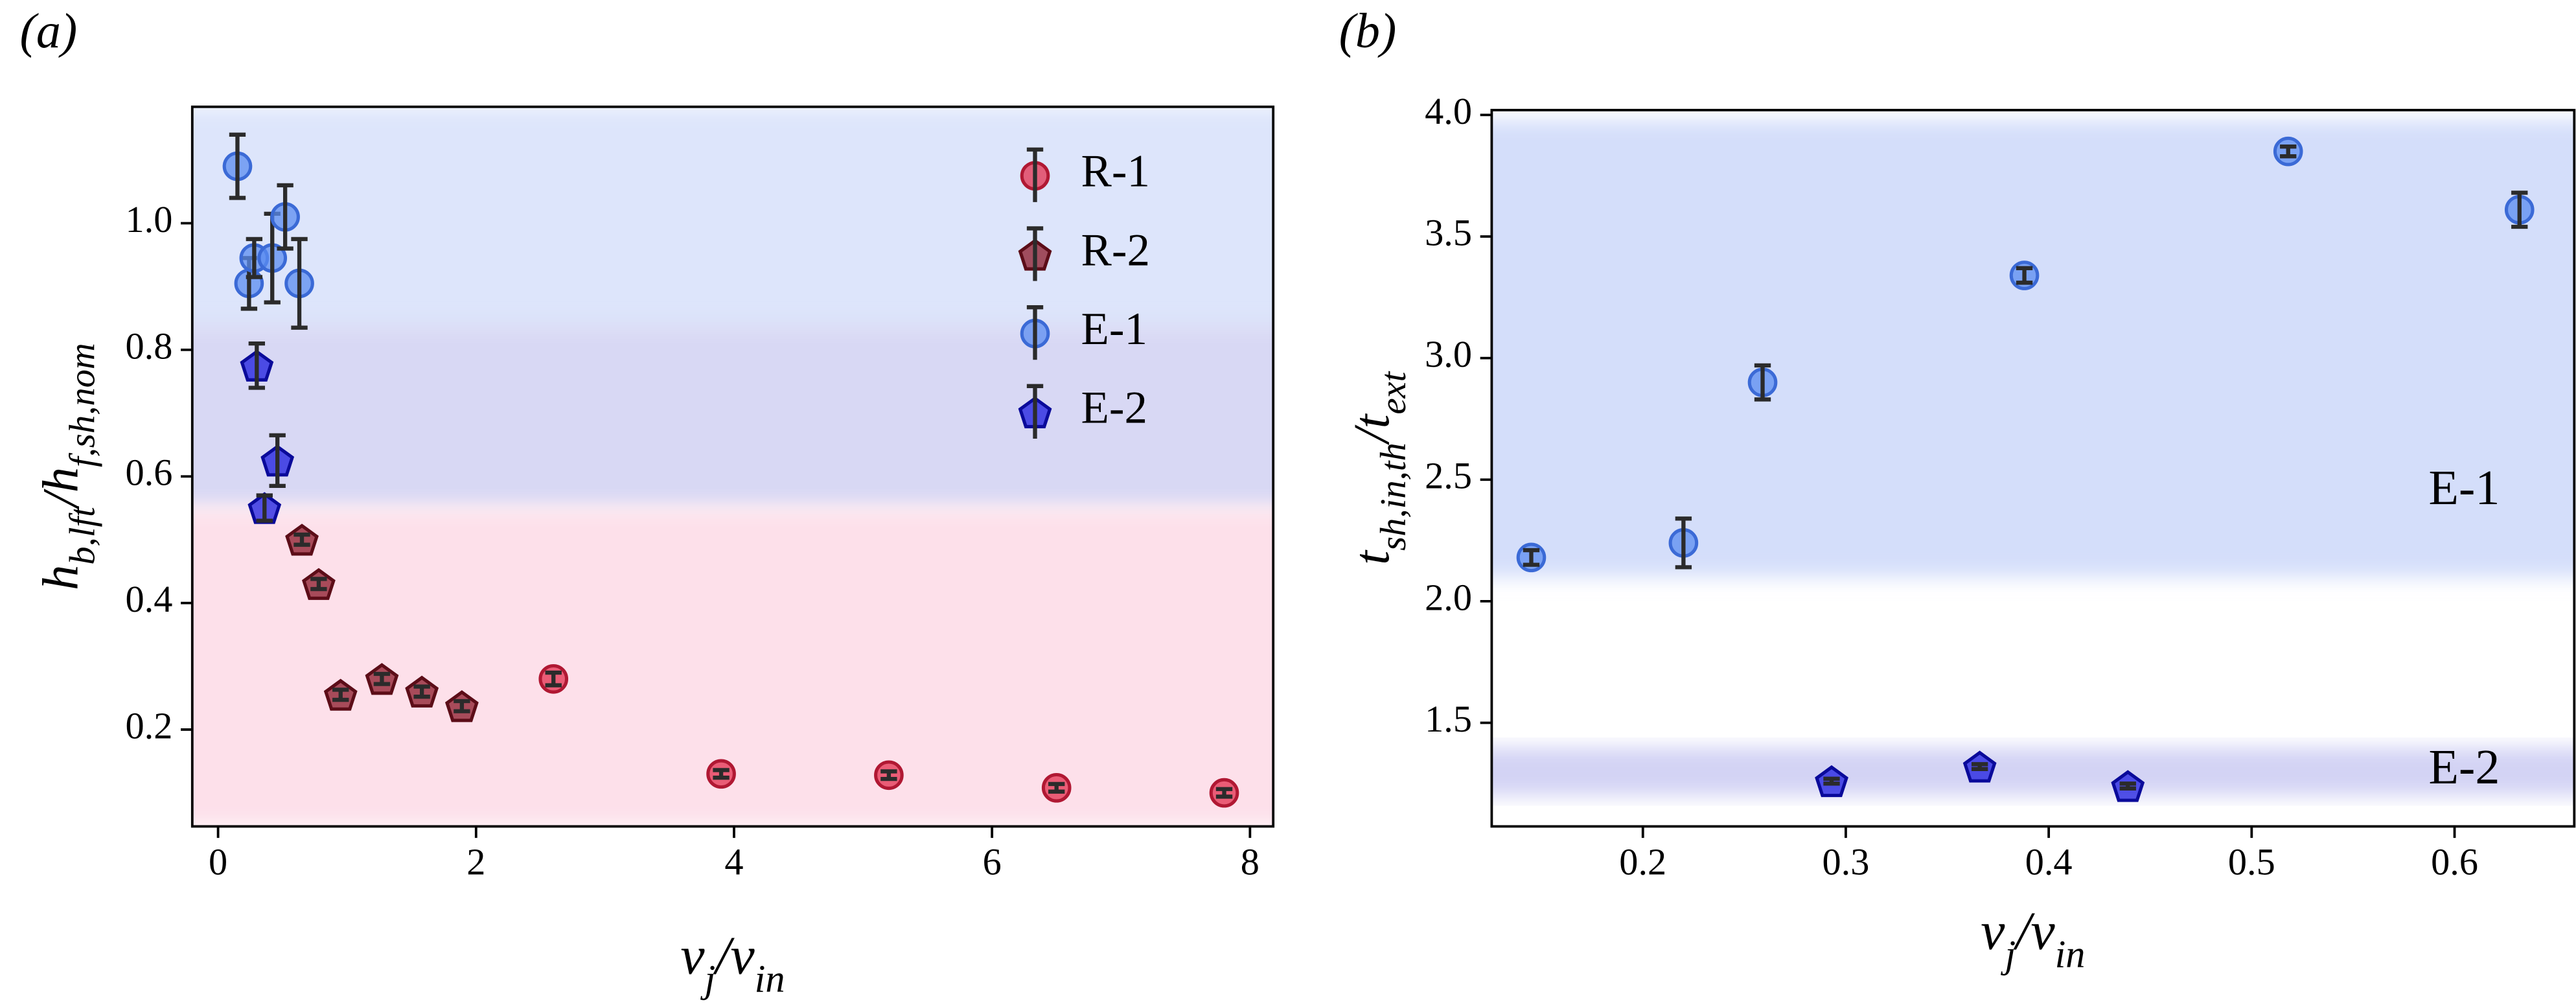 The width and height of the screenshot is (2576, 1005). Describe the element at coordinates (61, 577) in the screenshot. I see `y-axis-label-part: h` at that location.